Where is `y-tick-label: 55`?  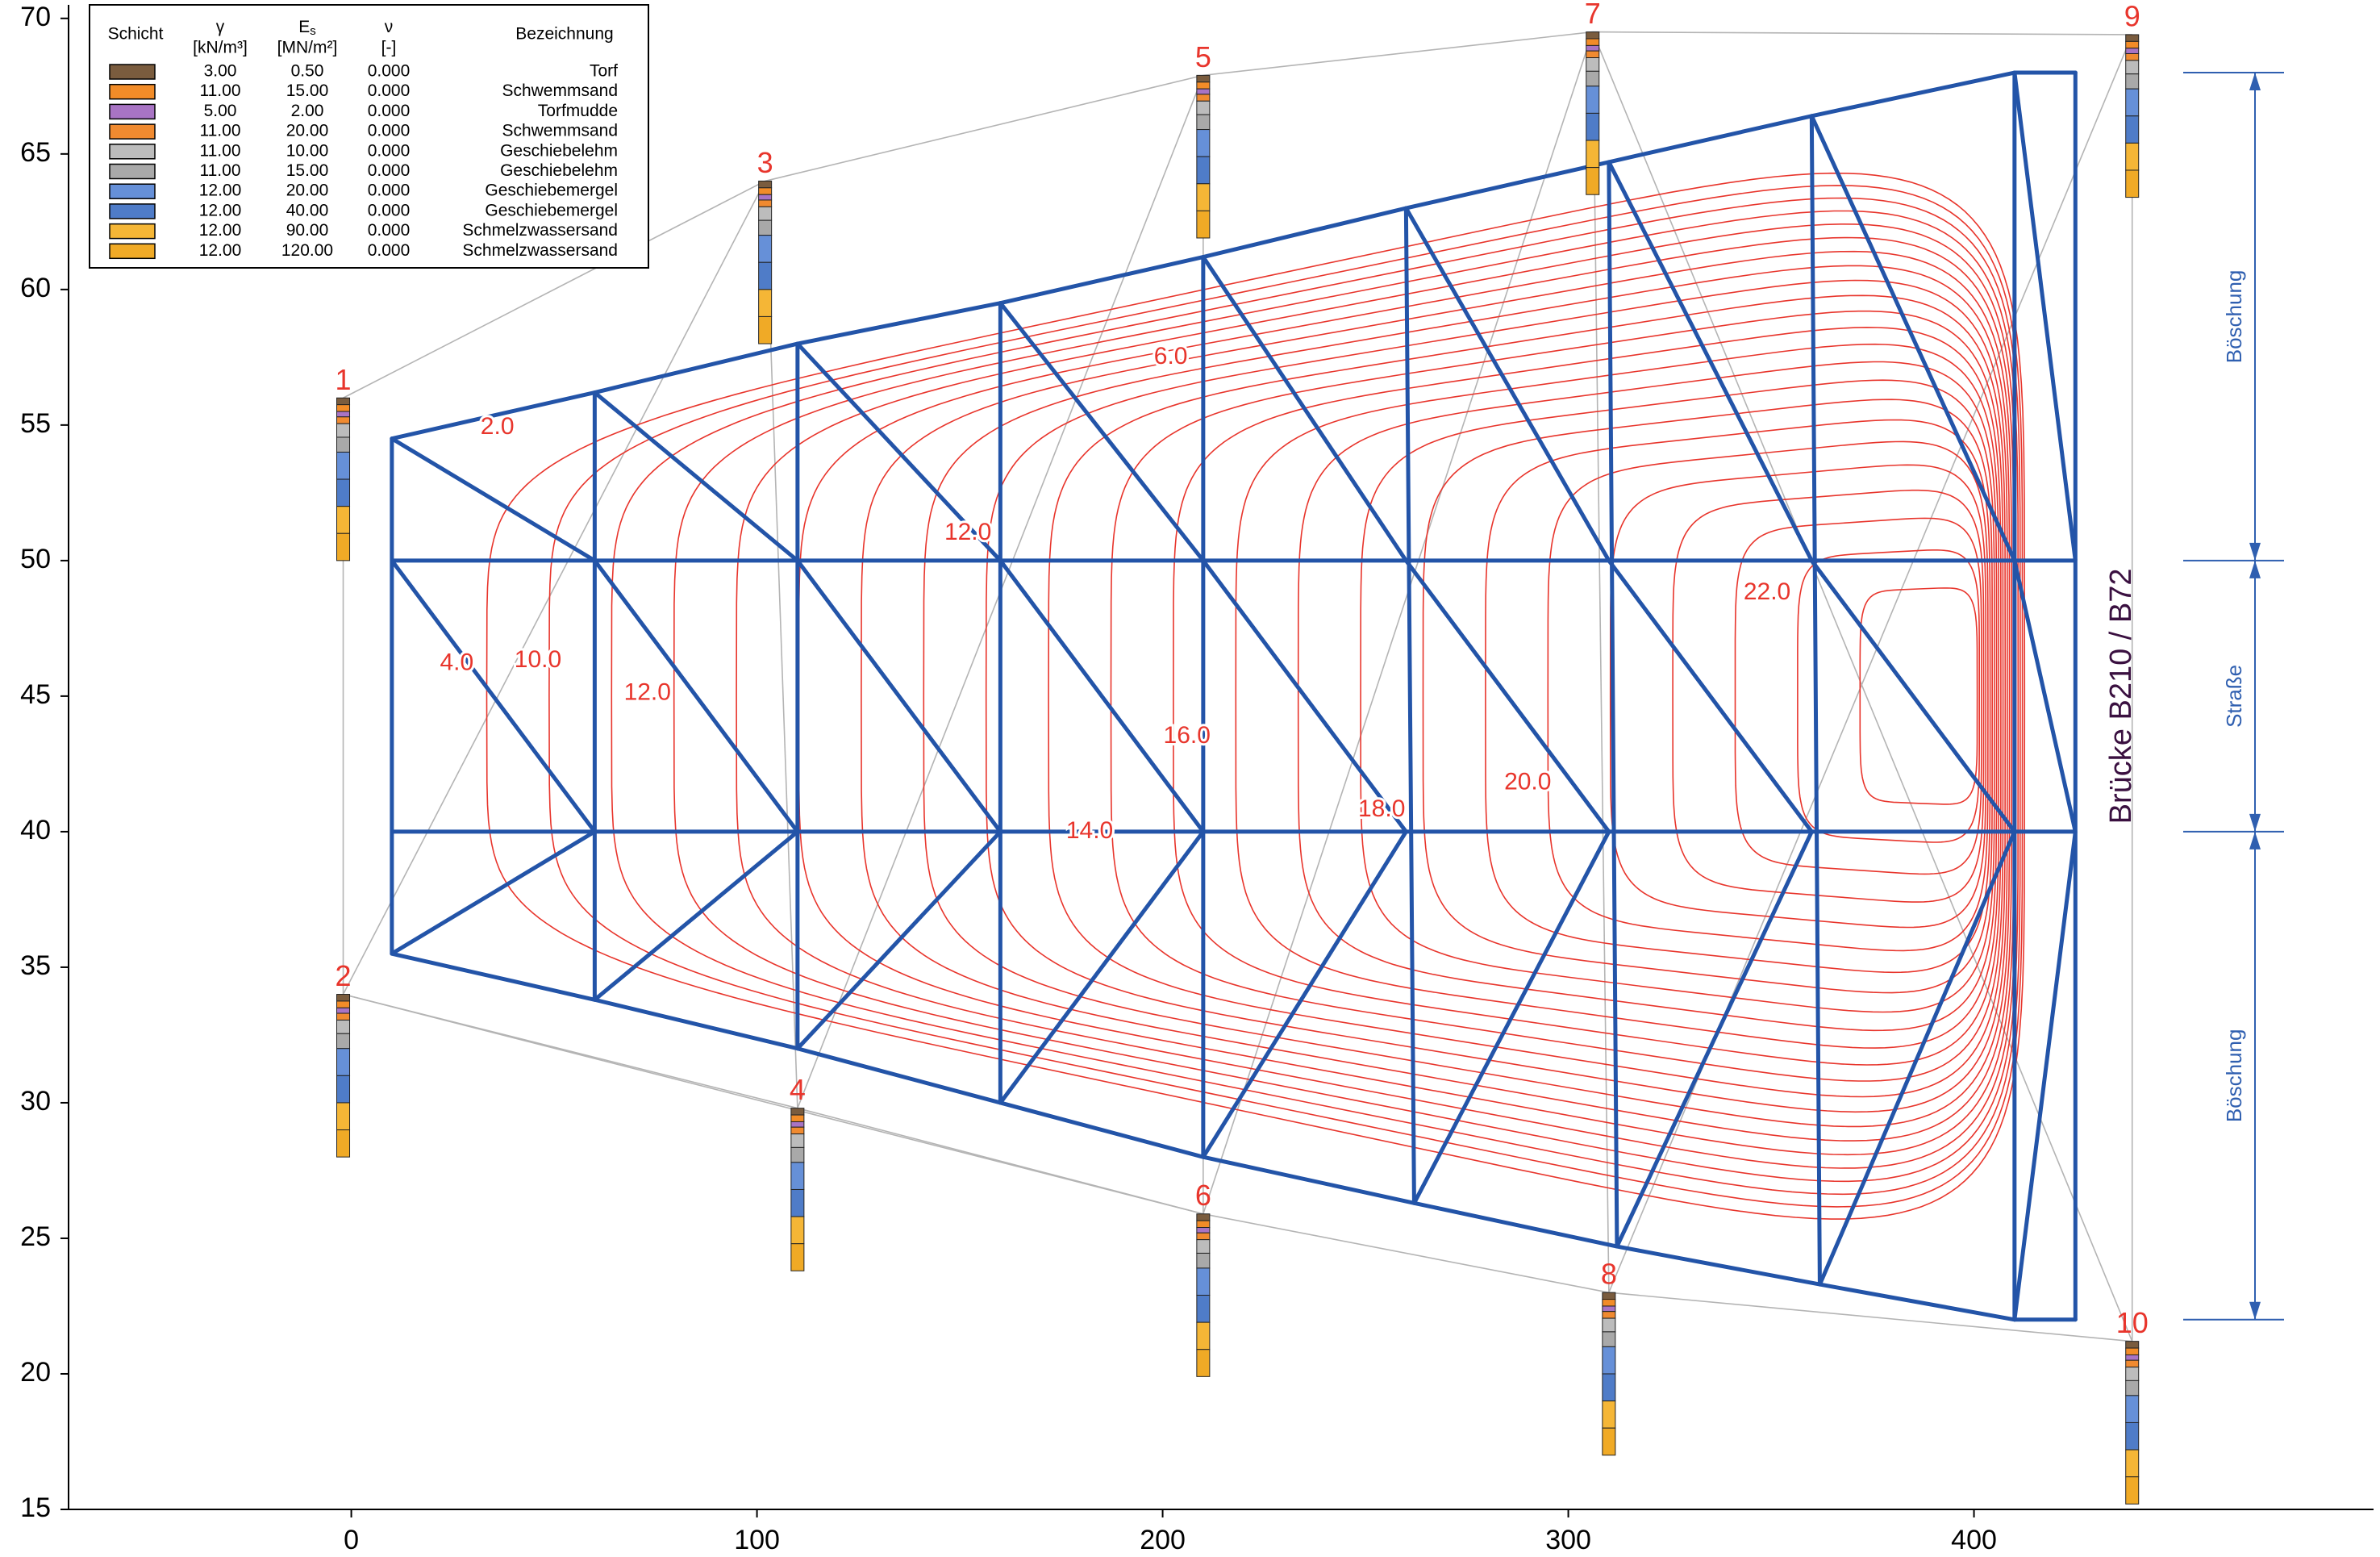
y-tick-label: 55 is located at coordinates (36, 424).